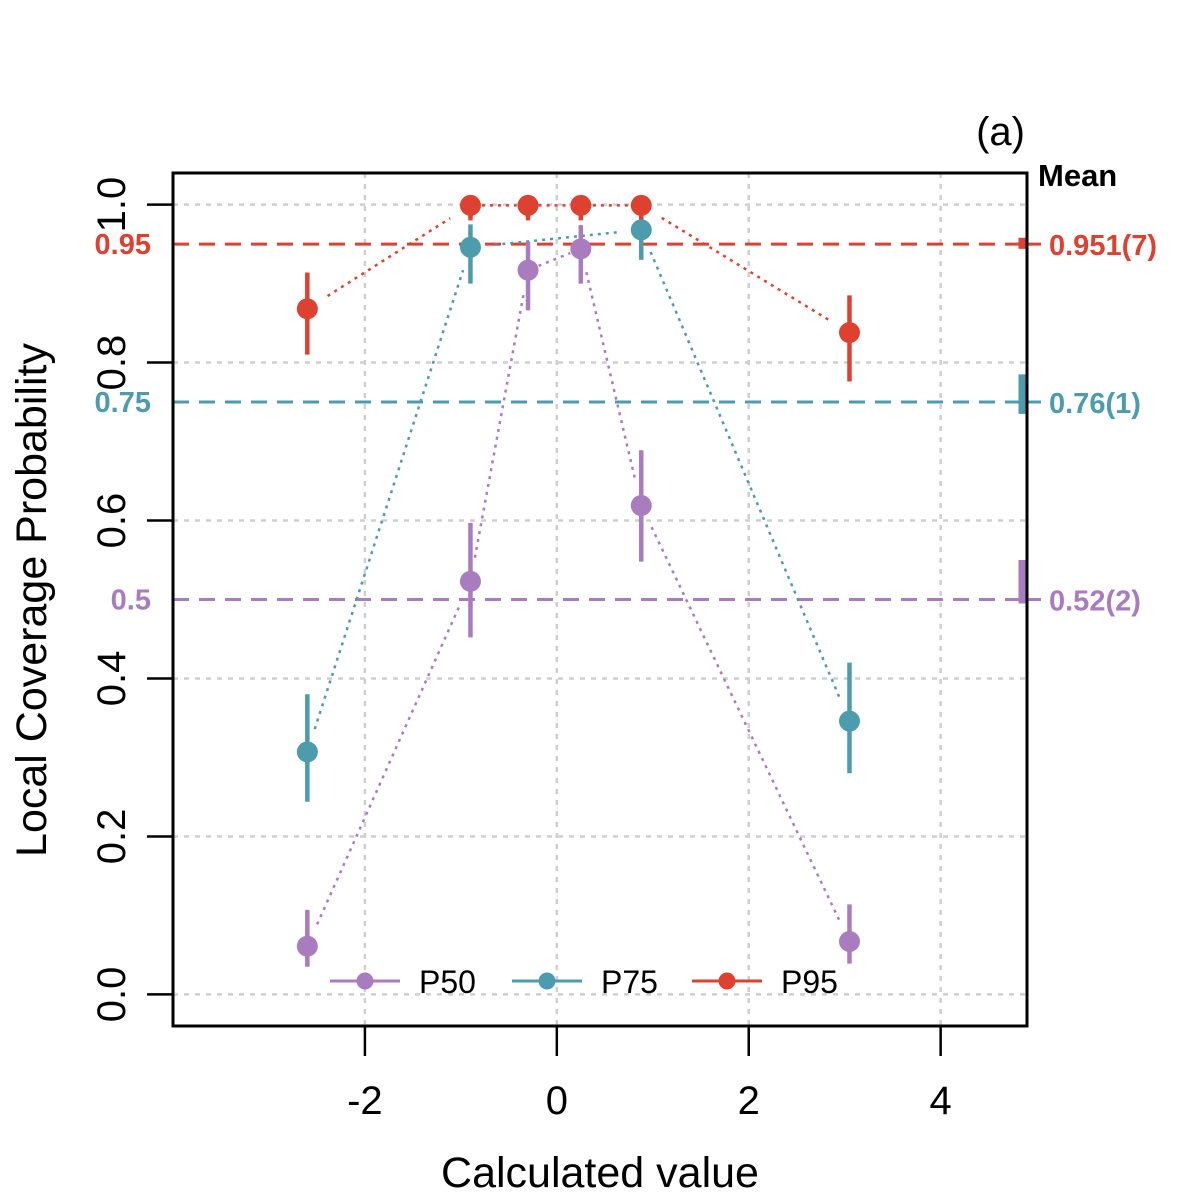 This screenshot has width=1200, height=1200. I want to click on p75-legend-label: P75, so click(629, 982).